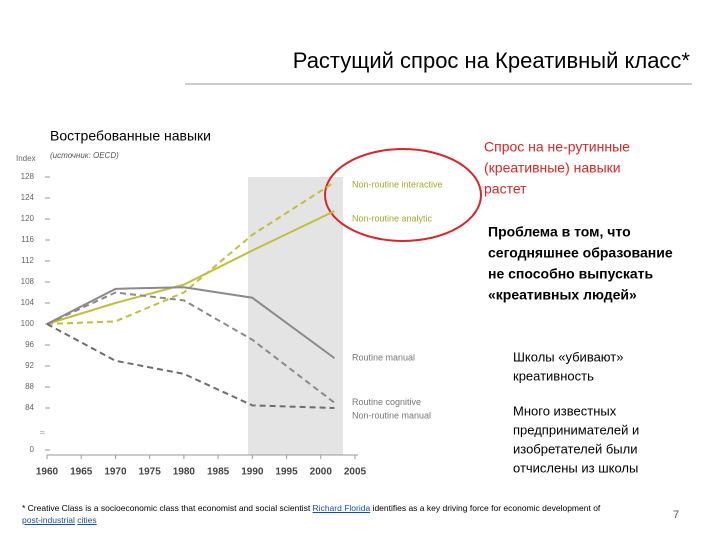  I want to click on x-tick-label: 2000, so click(321, 472).